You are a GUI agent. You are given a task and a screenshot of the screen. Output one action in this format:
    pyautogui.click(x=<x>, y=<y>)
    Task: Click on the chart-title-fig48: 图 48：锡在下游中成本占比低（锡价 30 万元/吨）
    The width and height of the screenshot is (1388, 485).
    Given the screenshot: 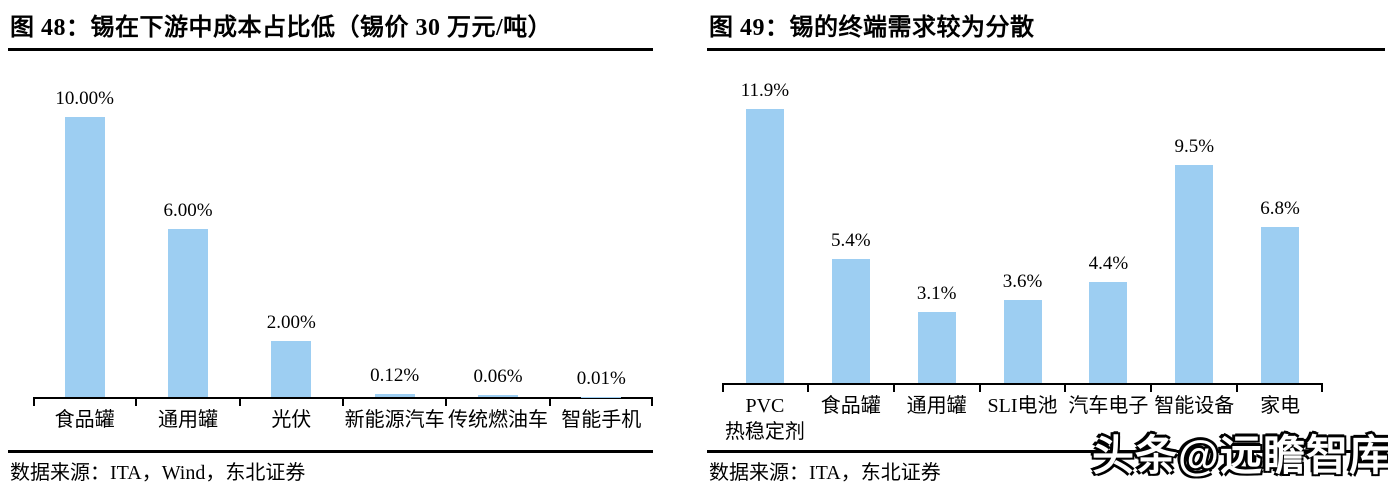 What is the action you would take?
    pyautogui.click(x=330, y=25)
    